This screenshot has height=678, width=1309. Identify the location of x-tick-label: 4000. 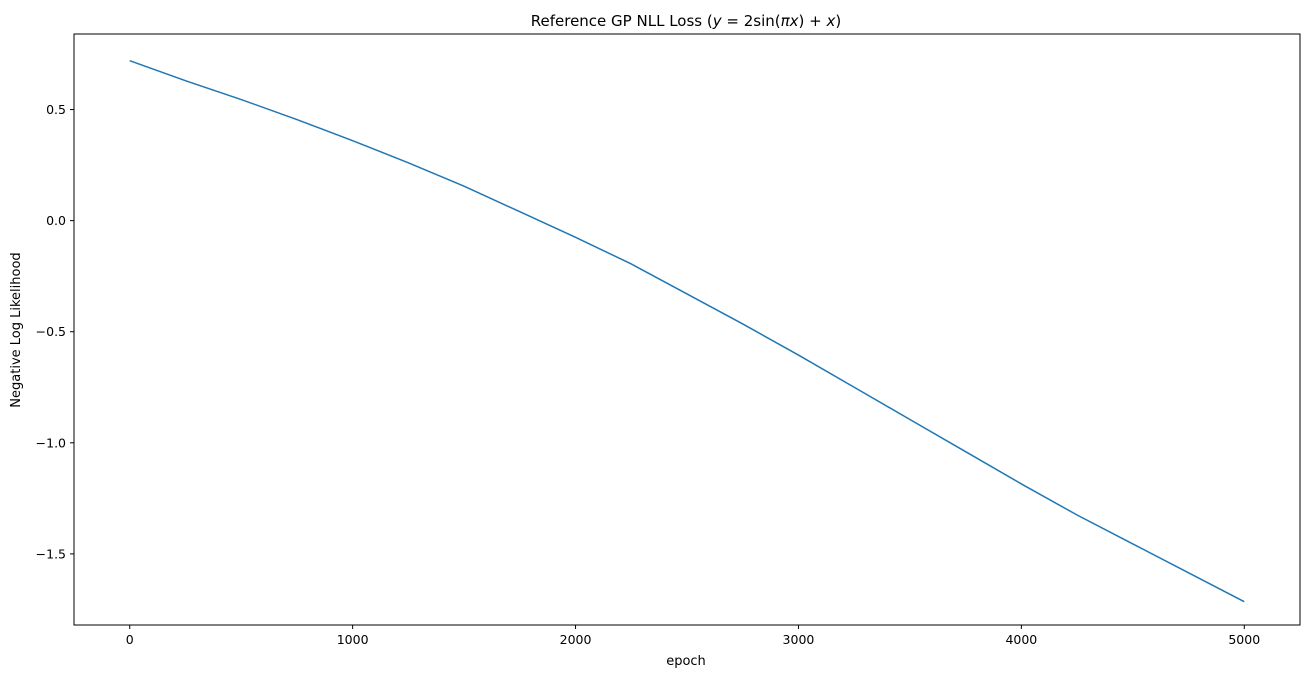
(1021, 639).